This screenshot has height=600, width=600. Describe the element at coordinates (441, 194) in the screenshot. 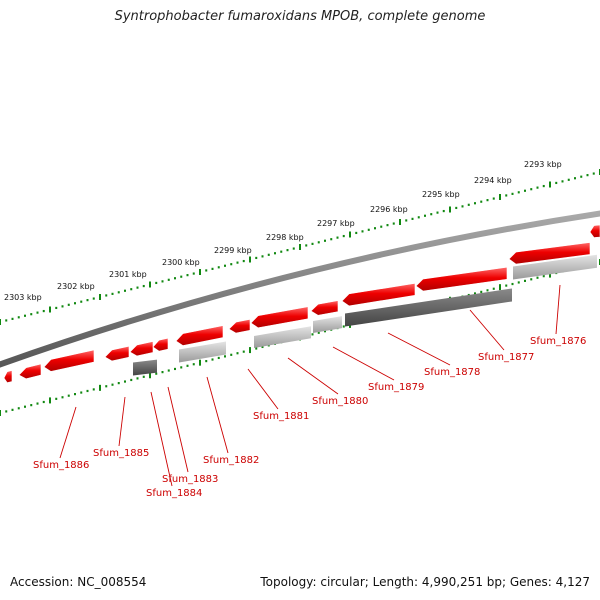

I see `kbp-marker-label: 2295 kbp` at that location.